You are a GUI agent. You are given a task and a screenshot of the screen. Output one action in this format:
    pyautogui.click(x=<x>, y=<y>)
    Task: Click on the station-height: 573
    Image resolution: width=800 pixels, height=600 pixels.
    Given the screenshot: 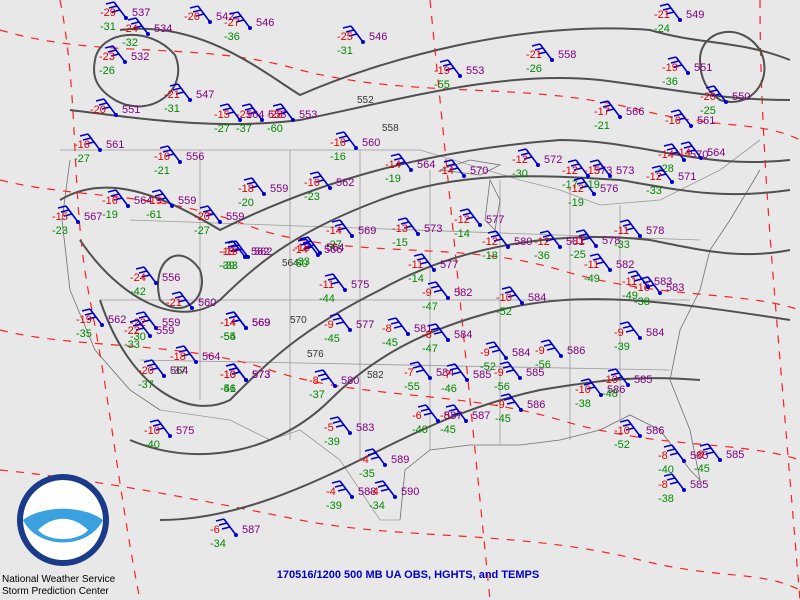 What is the action you would take?
    pyautogui.click(x=433, y=229)
    